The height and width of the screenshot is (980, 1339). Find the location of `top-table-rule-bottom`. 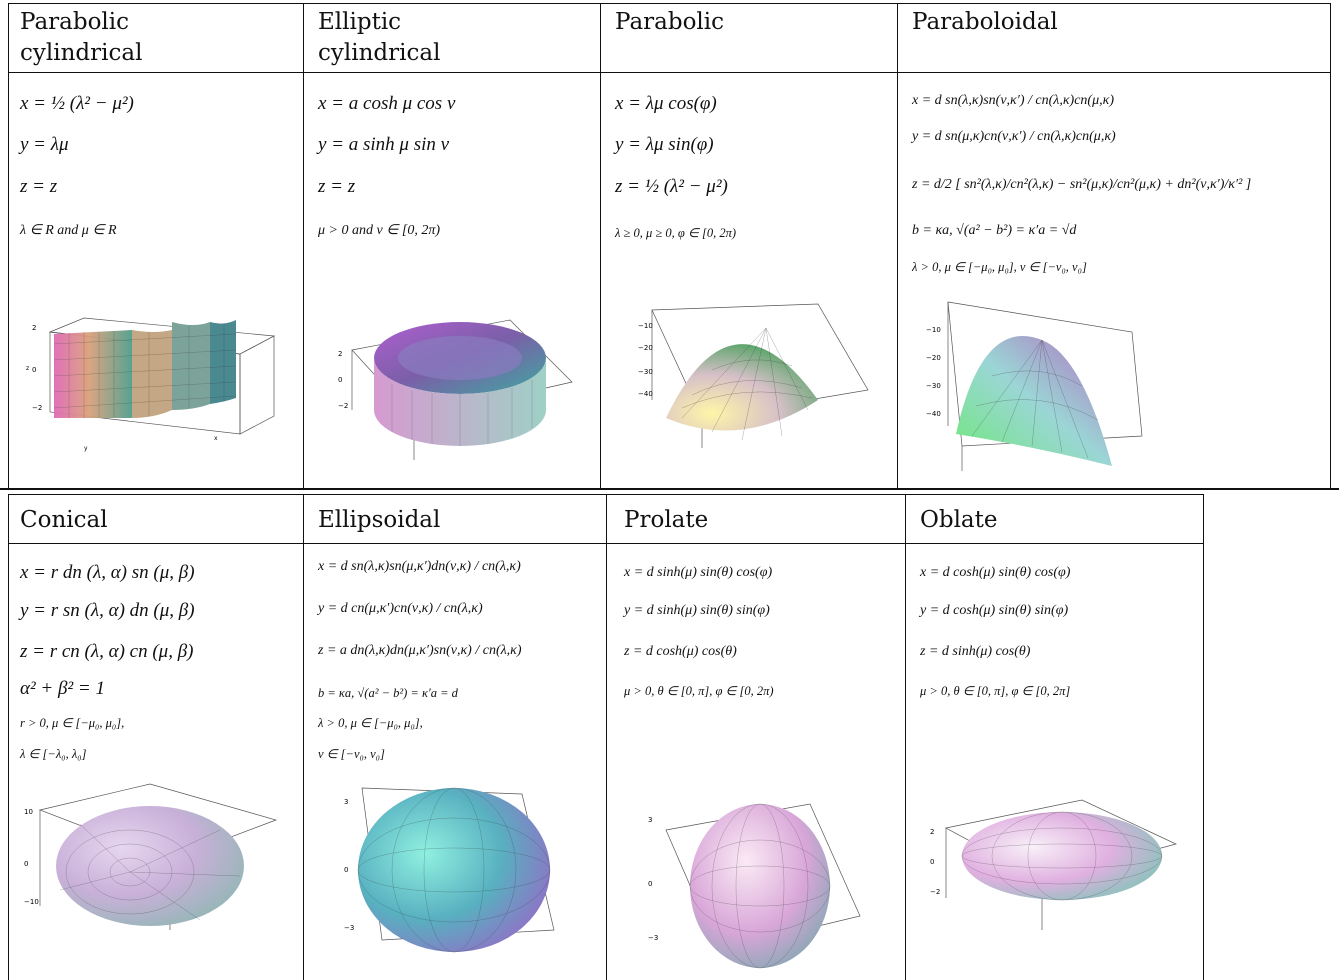

top-table-rule-bottom is located at coordinates (669, 489).